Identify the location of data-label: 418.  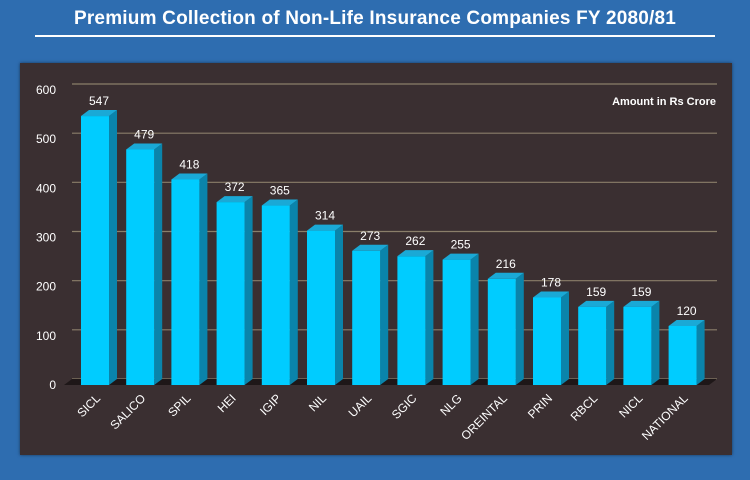
(189, 164).